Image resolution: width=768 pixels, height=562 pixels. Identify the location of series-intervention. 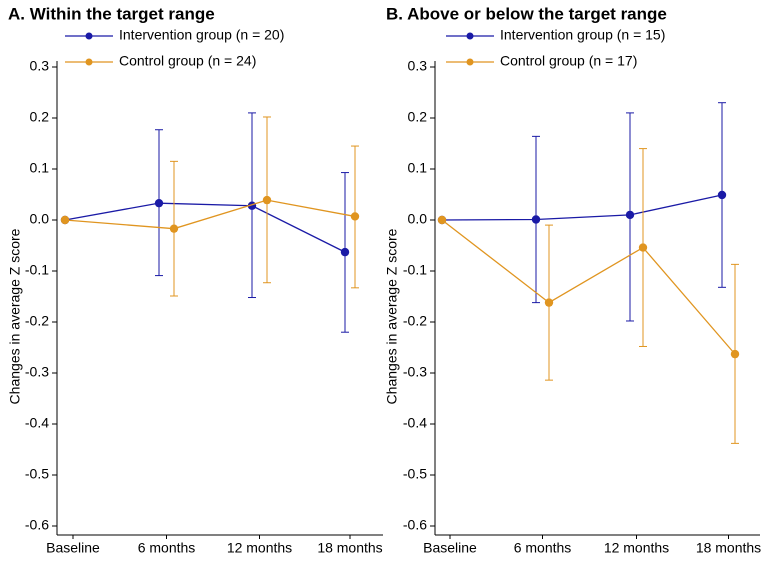
(582, 212).